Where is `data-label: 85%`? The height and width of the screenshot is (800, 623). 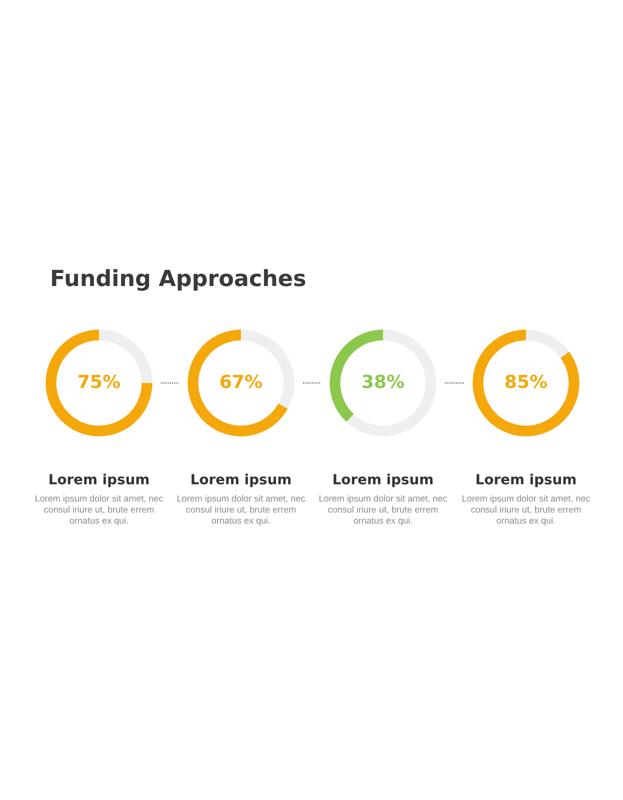 data-label: 85% is located at coordinates (526, 381).